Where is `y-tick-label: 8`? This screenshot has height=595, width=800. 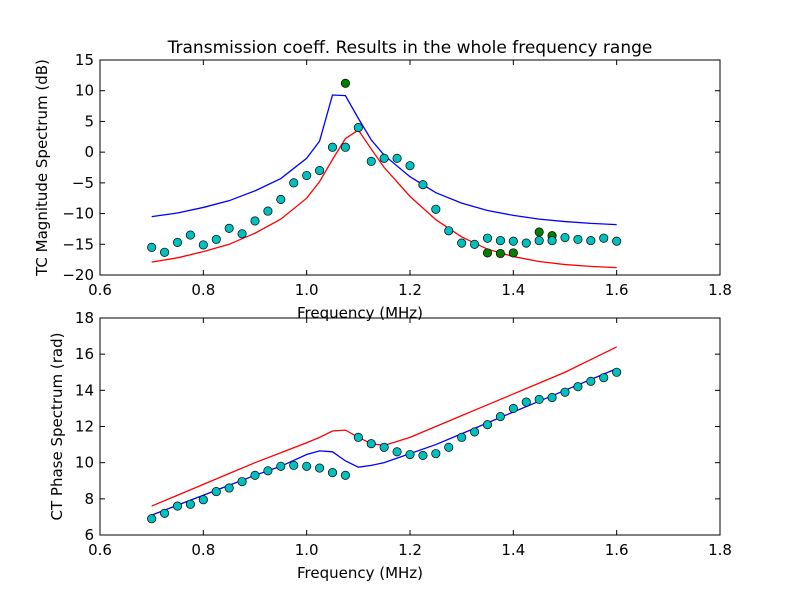
y-tick-label: 8 is located at coordinates (89, 499).